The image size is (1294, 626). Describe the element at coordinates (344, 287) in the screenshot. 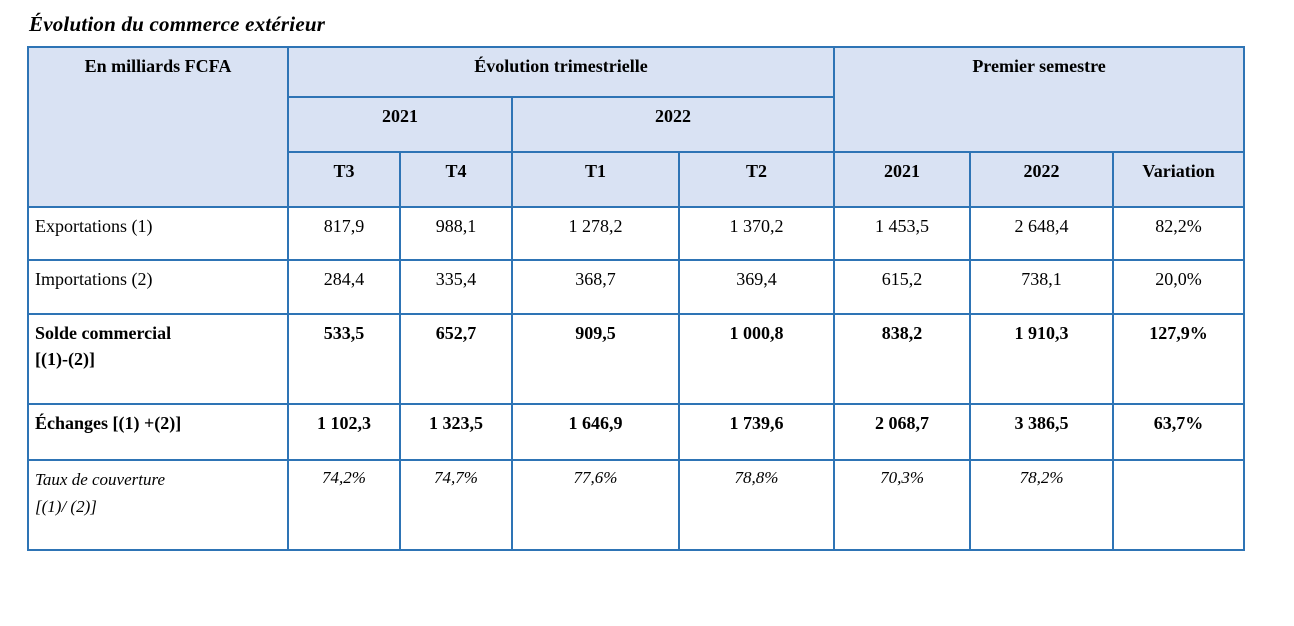

I see `value-cell: 284,4` at that location.